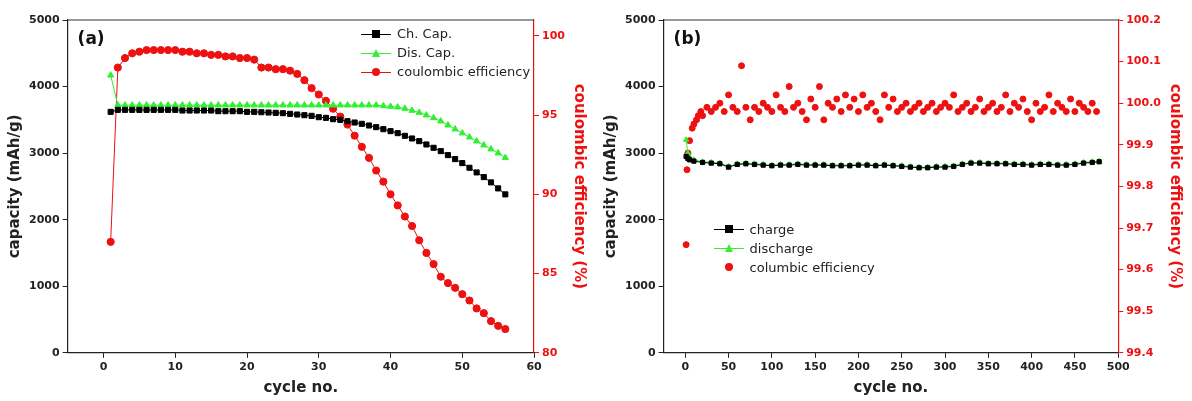 This screenshot has width=1192, height=401. Describe the element at coordinates (426, 53) in the screenshot. I see `legend-label: Dis. Cap.` at that location.